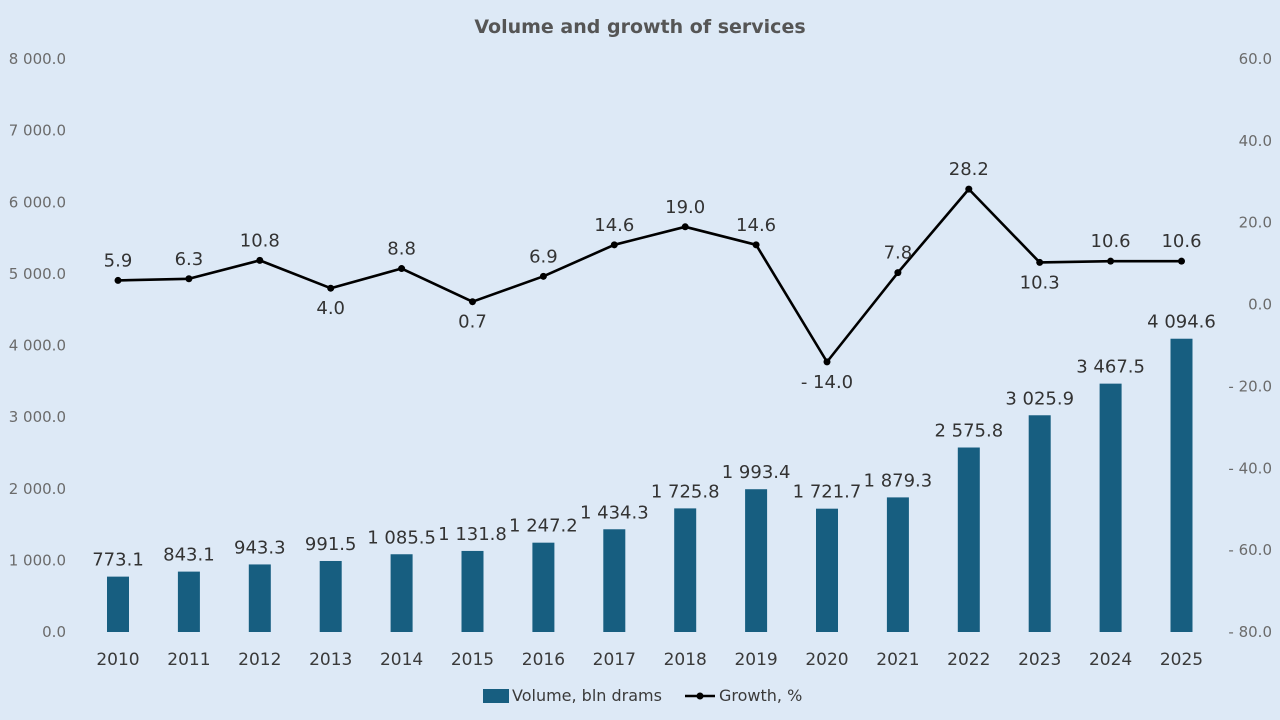  What do you see at coordinates (1250, 550) in the screenshot?
I see `right-tick-label: - 60.0` at bounding box center [1250, 550].